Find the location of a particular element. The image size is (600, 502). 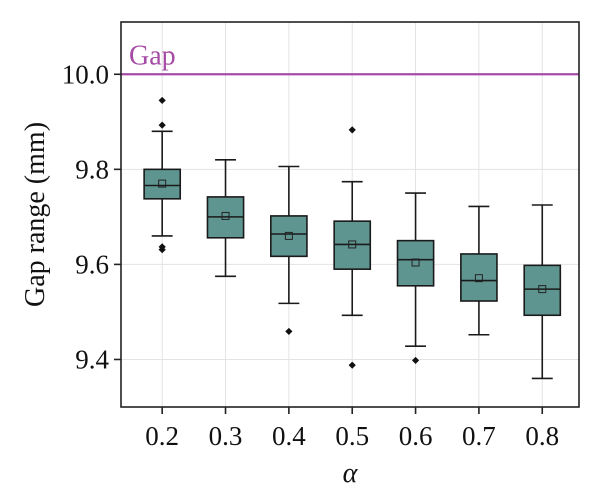

x-tick-label: 0.7 is located at coordinates (479, 436).